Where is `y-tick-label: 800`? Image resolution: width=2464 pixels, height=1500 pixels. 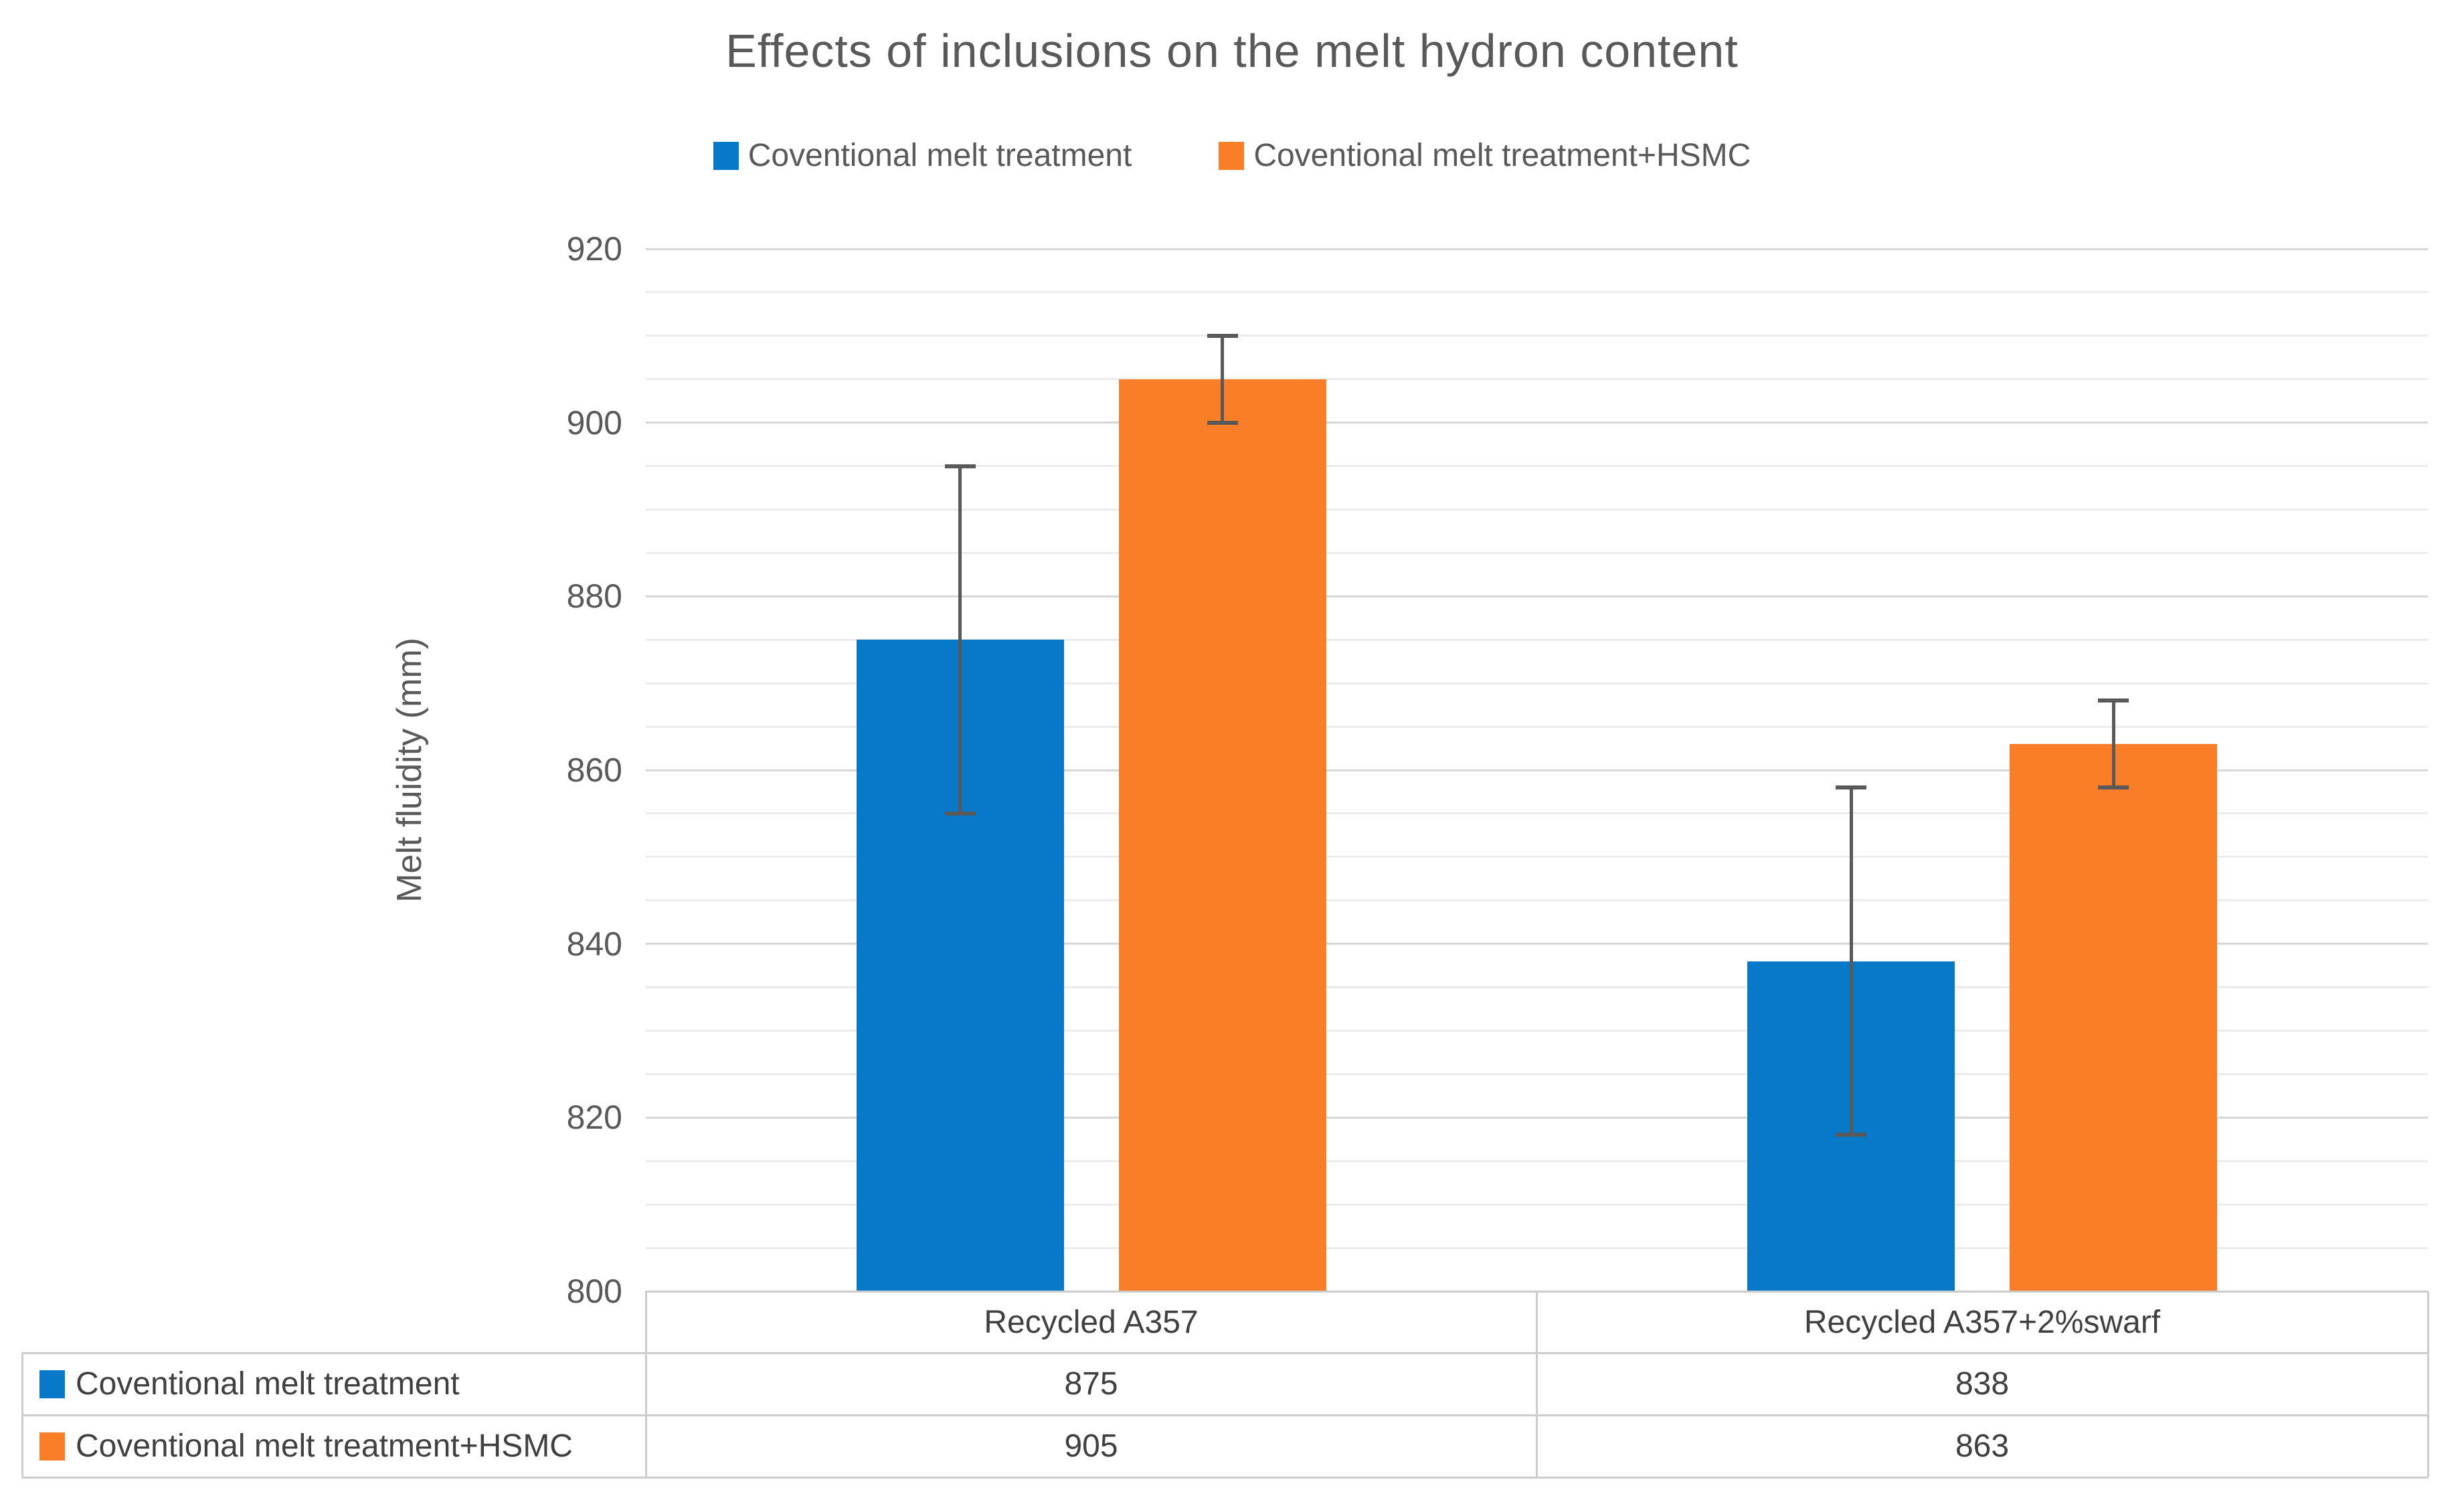 y-tick-label: 800 is located at coordinates (594, 1291).